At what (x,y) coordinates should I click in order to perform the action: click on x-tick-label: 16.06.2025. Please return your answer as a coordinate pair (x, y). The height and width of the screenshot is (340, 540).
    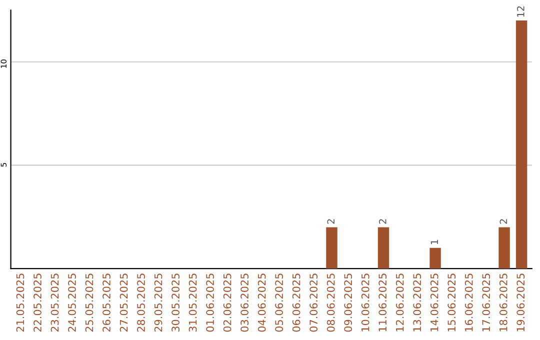
    Looking at the image, I should click on (468, 303).